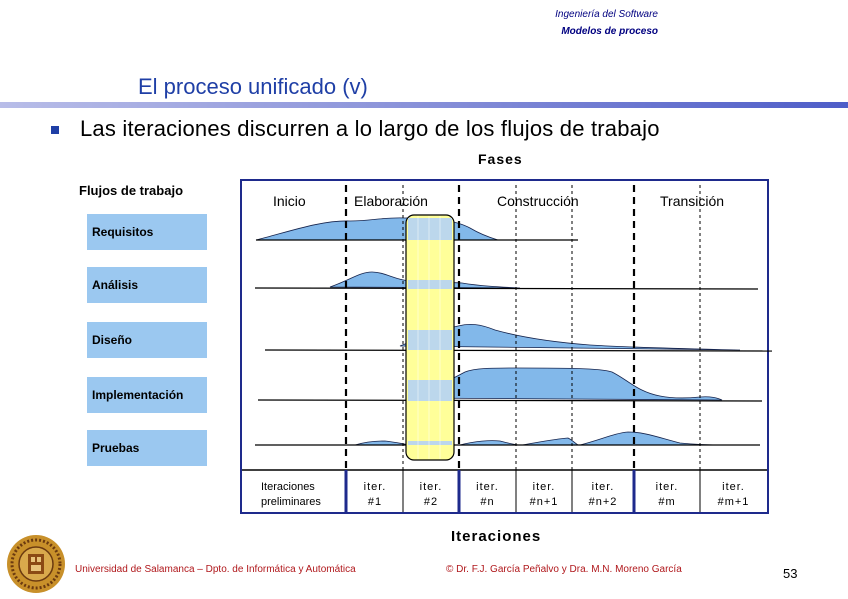  Describe the element at coordinates (500, 159) in the screenshot. I see `phases-heading: Fases` at that location.